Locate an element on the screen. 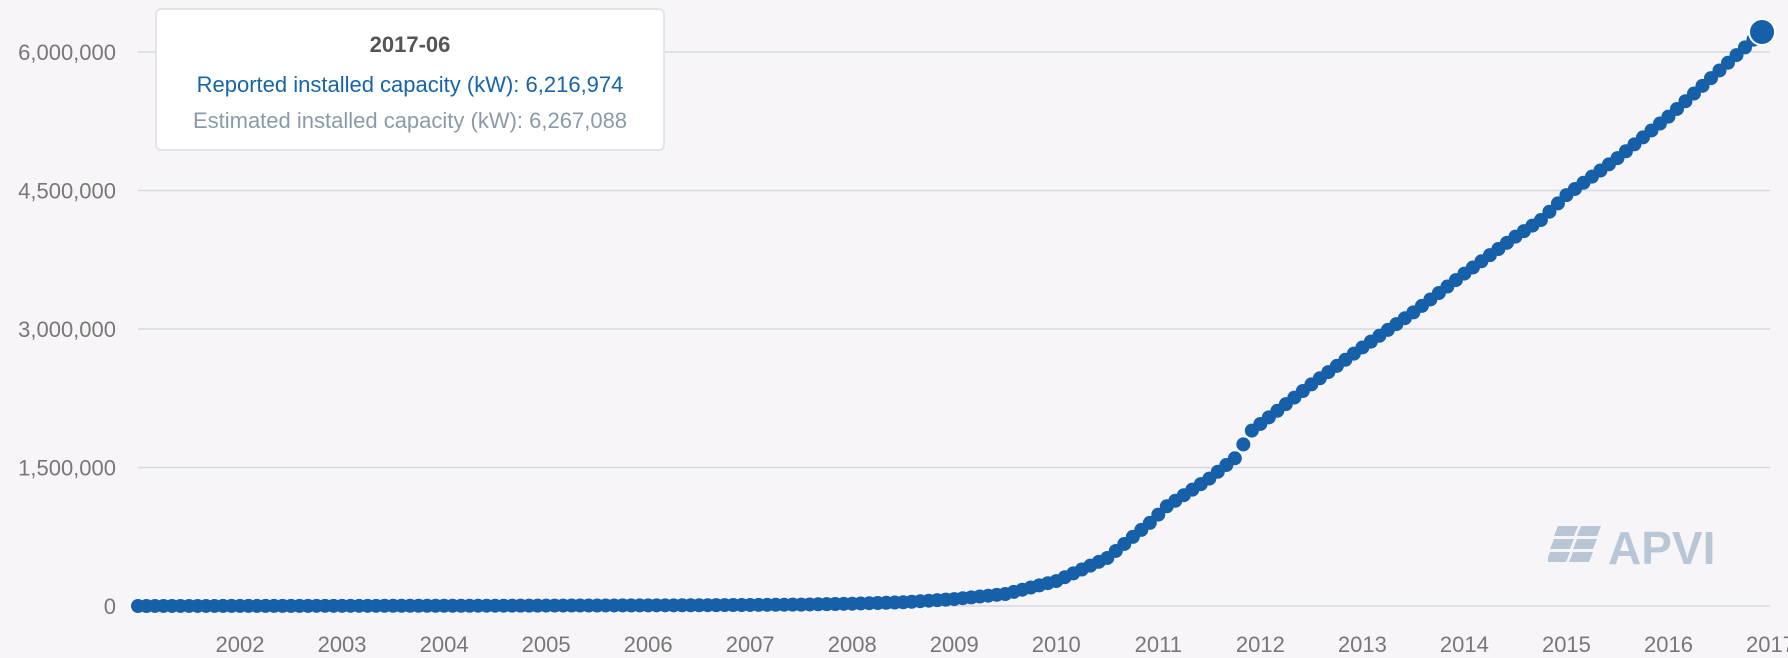 The image size is (1788, 658). apvi-logo: APVI is located at coordinates (1644, 547).